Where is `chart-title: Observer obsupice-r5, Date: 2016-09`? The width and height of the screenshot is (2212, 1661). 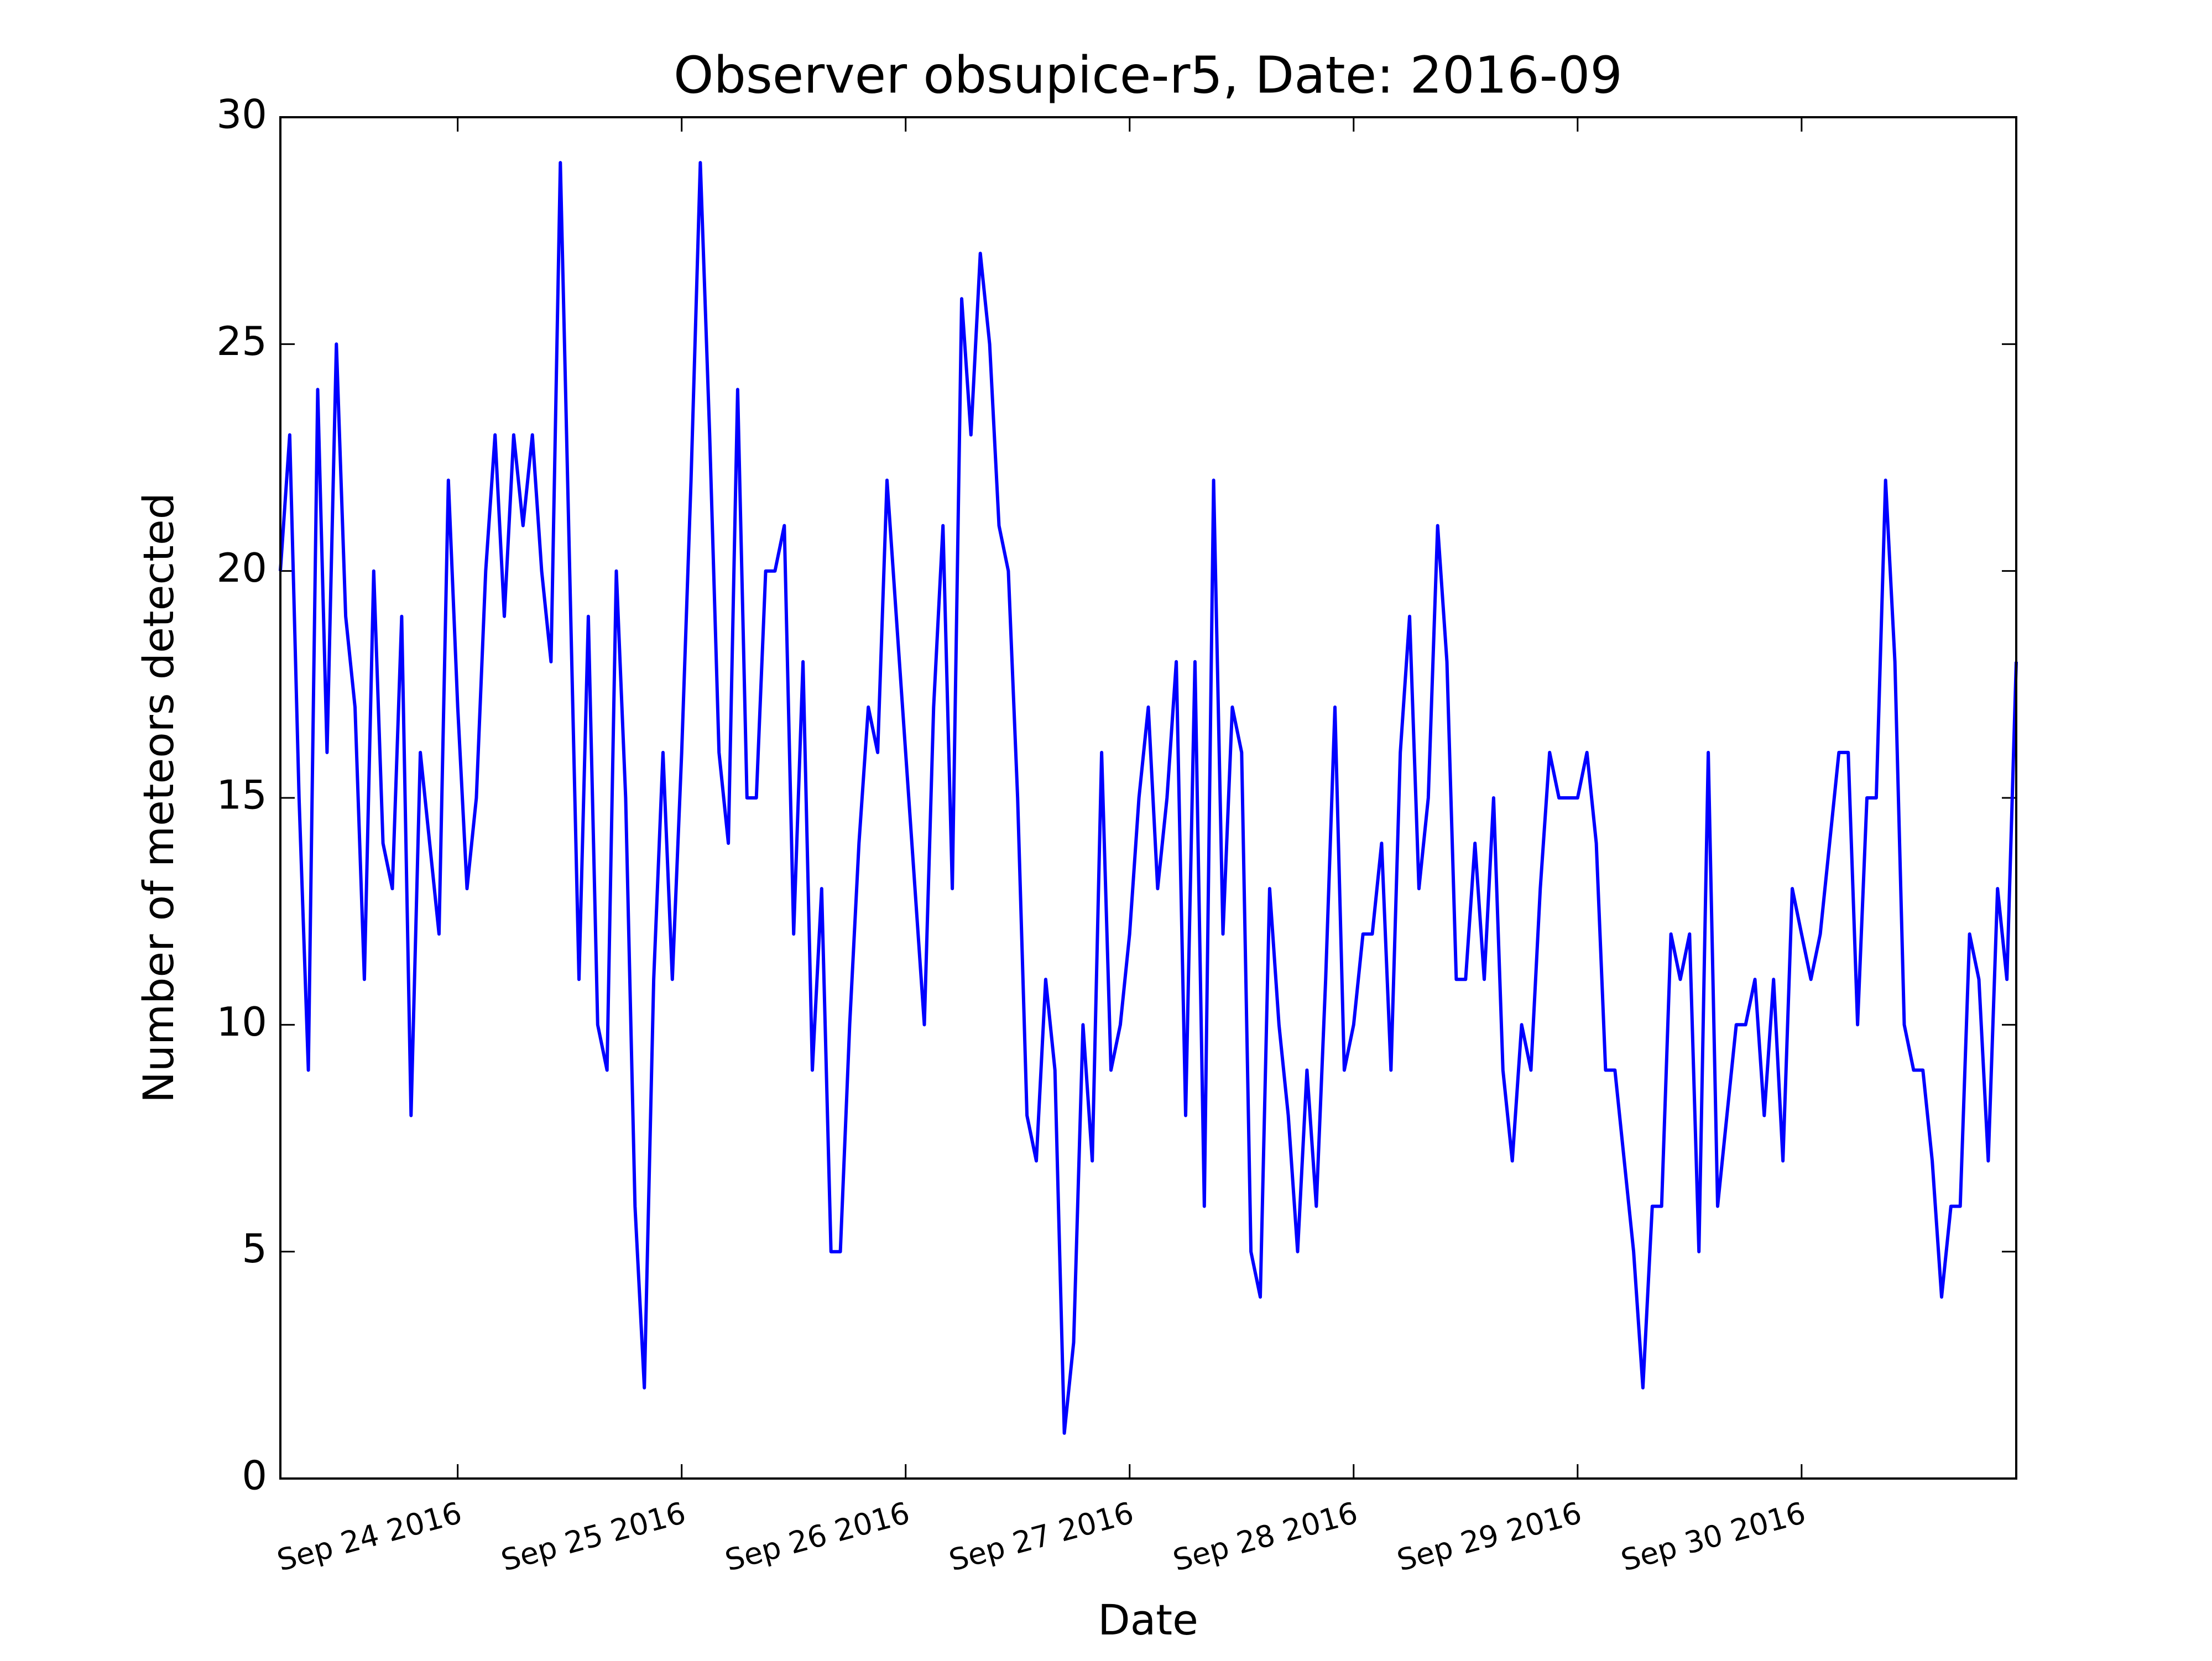
chart-title: Observer obsupice-r5, Date: 2016-09 is located at coordinates (1149, 75).